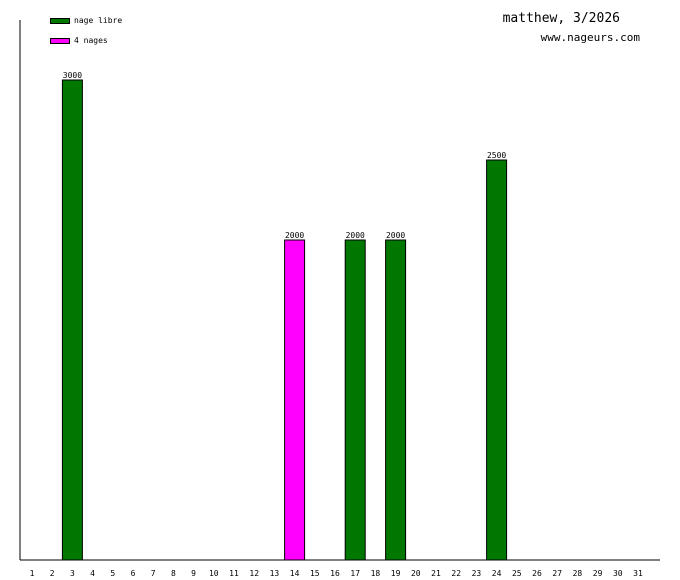  What do you see at coordinates (618, 573) in the screenshot?
I see `x-tick-label: 30` at bounding box center [618, 573].